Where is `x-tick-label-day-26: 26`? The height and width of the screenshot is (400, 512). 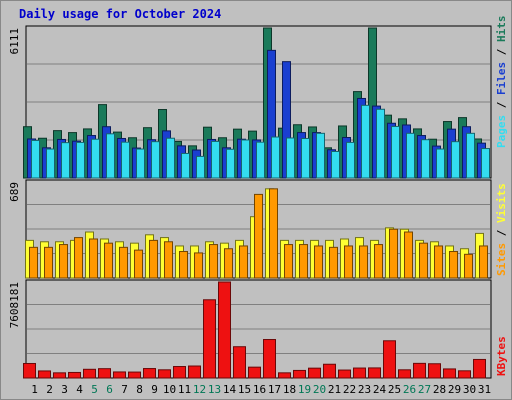 x-tick-label-day-26: 26 is located at coordinates (409, 389).